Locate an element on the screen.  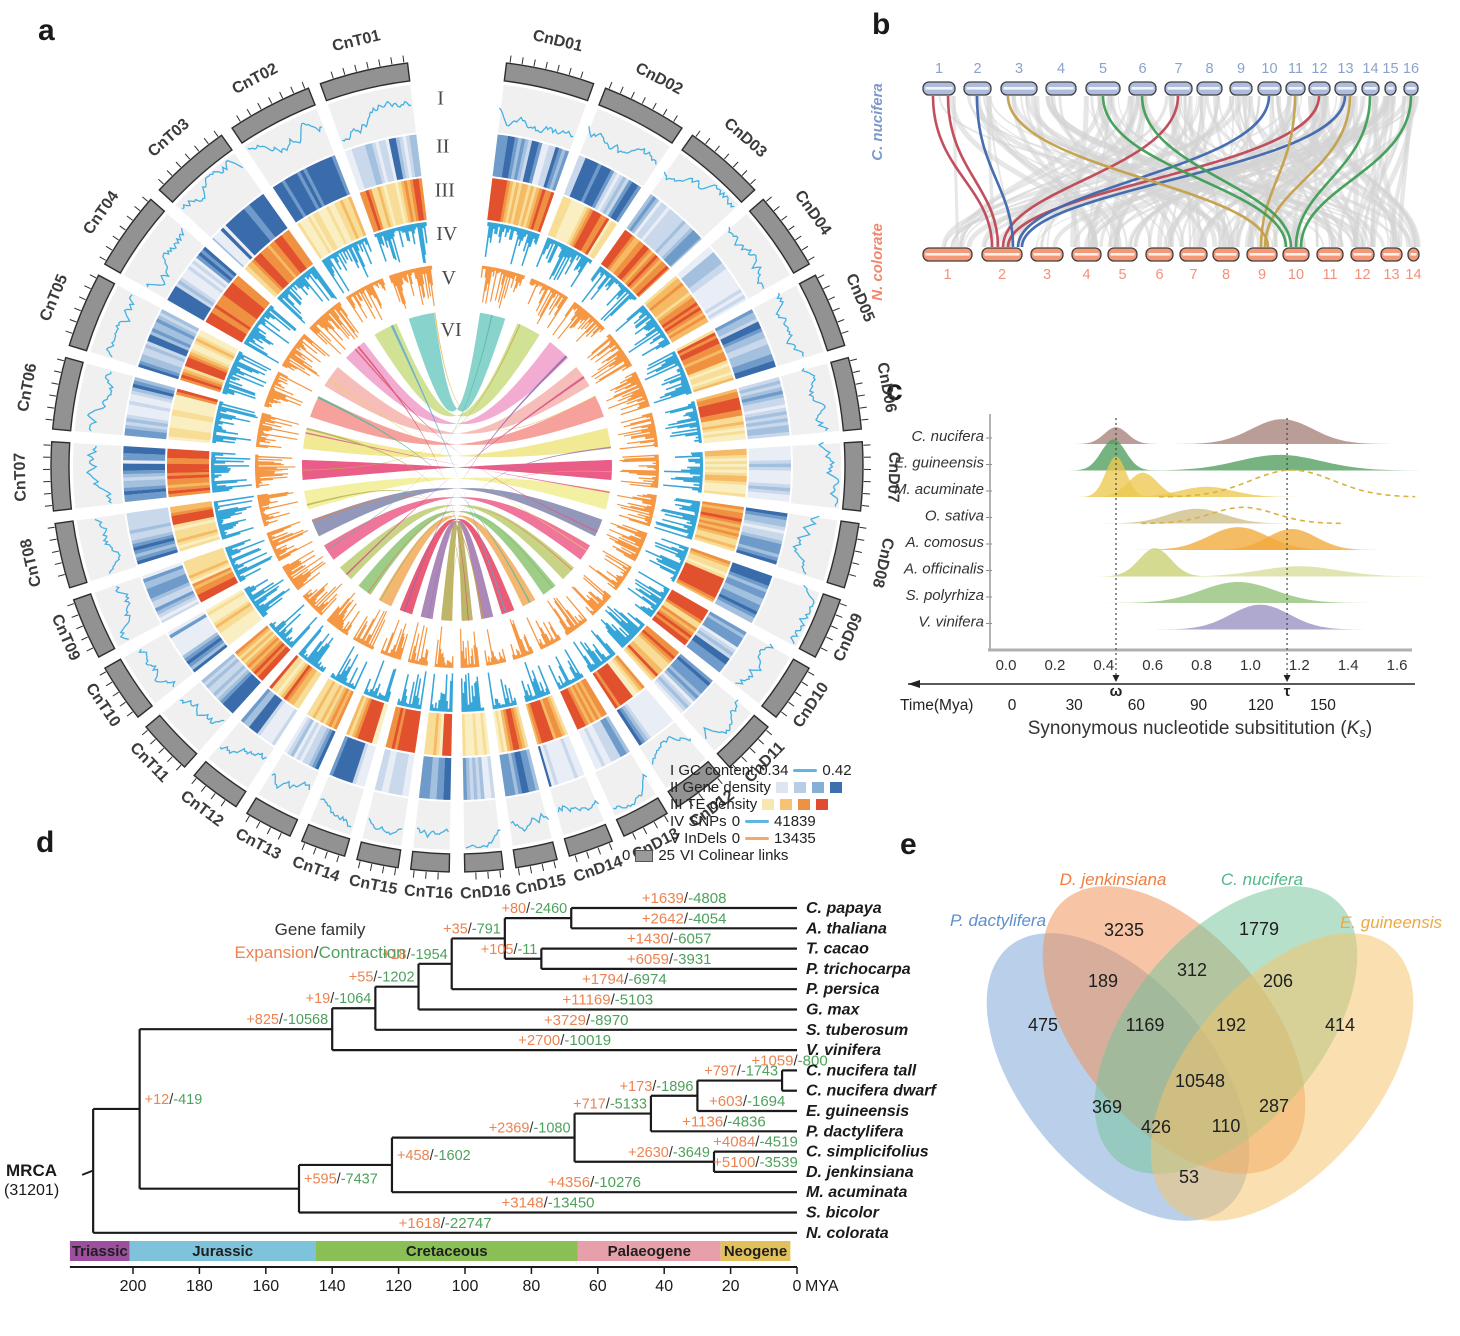
gene-family-counts: +2642/-4054 is located at coordinates (684, 918).